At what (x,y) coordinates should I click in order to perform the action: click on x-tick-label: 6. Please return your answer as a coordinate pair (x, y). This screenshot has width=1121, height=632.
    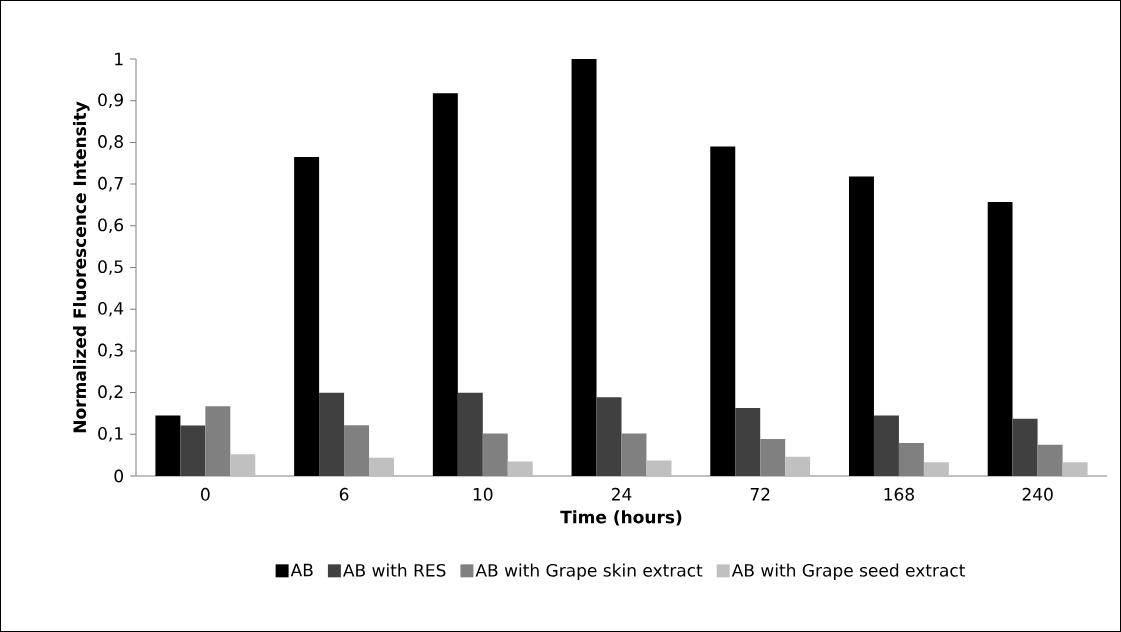
    Looking at the image, I should click on (344, 494).